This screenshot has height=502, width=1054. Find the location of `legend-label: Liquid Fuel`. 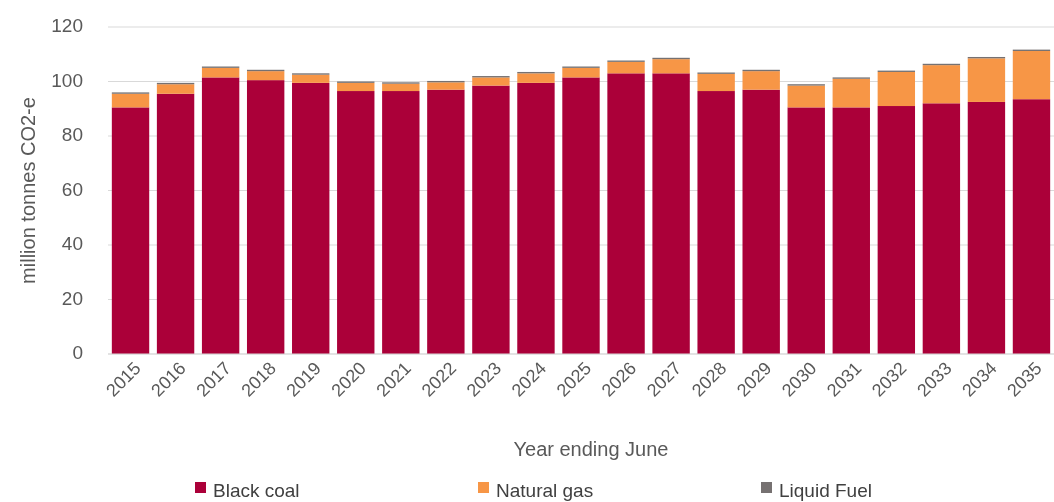

legend-label: Liquid Fuel is located at coordinates (825, 491).